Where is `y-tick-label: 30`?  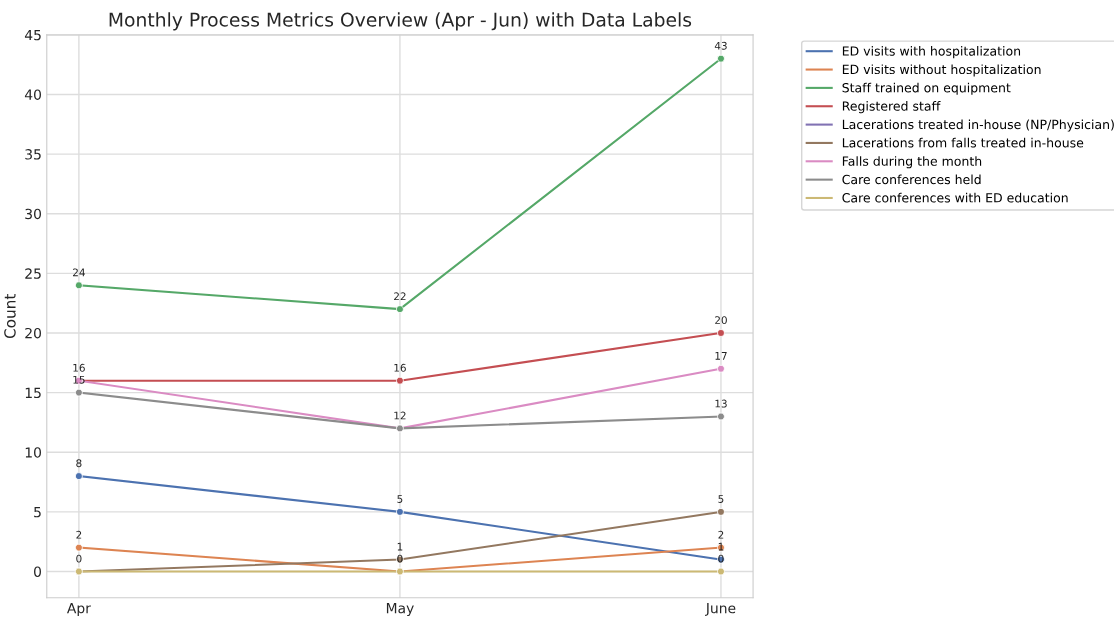
y-tick-label: 30 is located at coordinates (33, 214).